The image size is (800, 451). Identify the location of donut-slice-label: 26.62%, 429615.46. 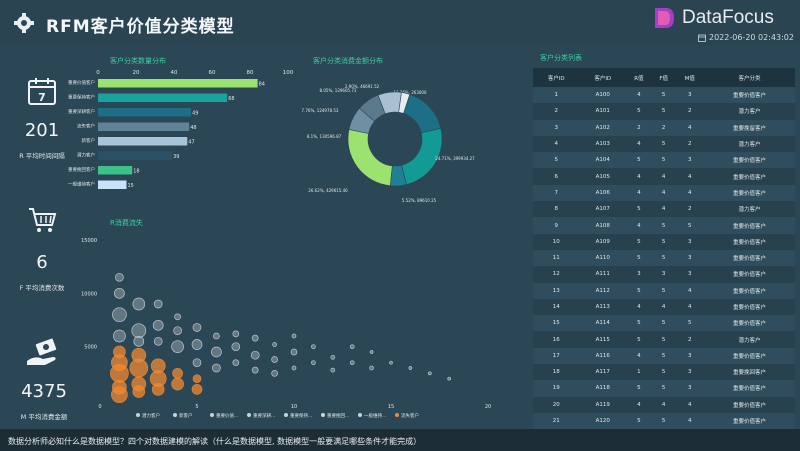
(328, 190).